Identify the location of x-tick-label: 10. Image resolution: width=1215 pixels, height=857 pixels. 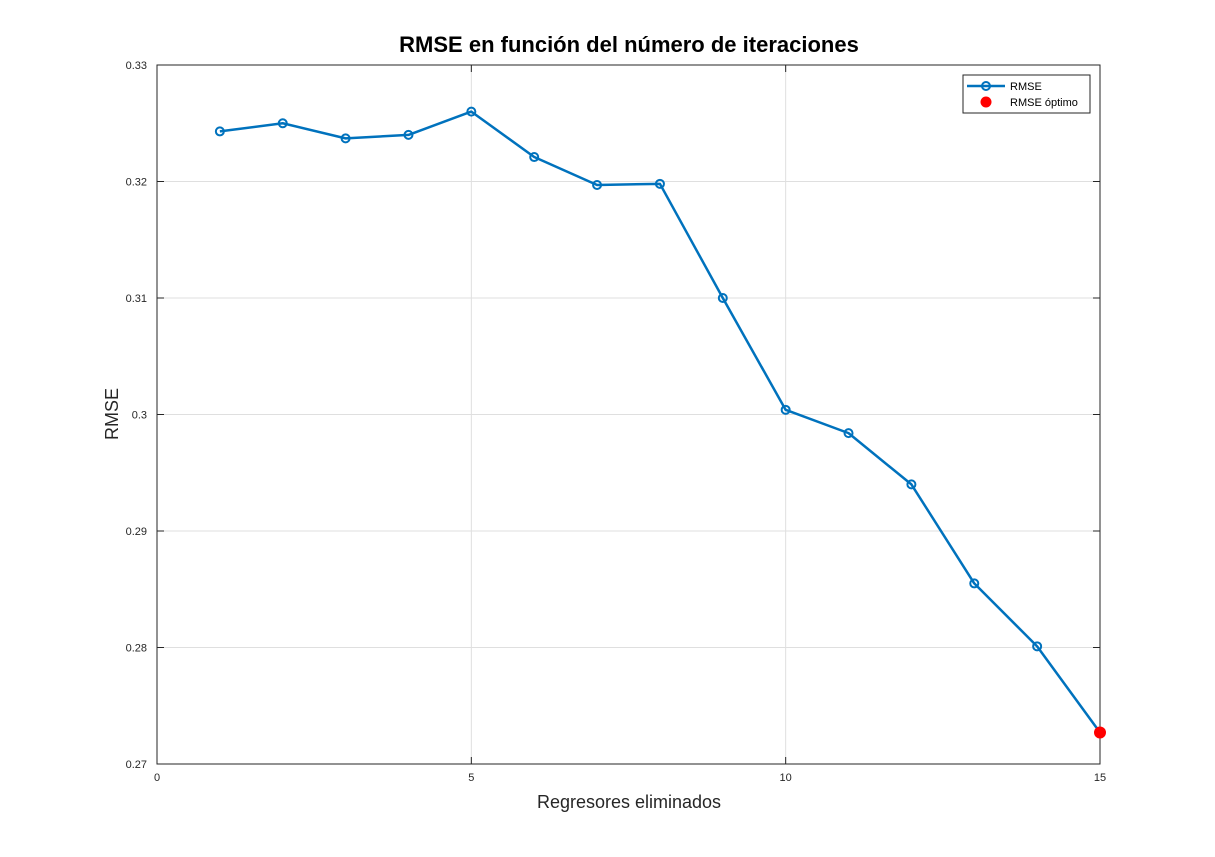
(786, 778).